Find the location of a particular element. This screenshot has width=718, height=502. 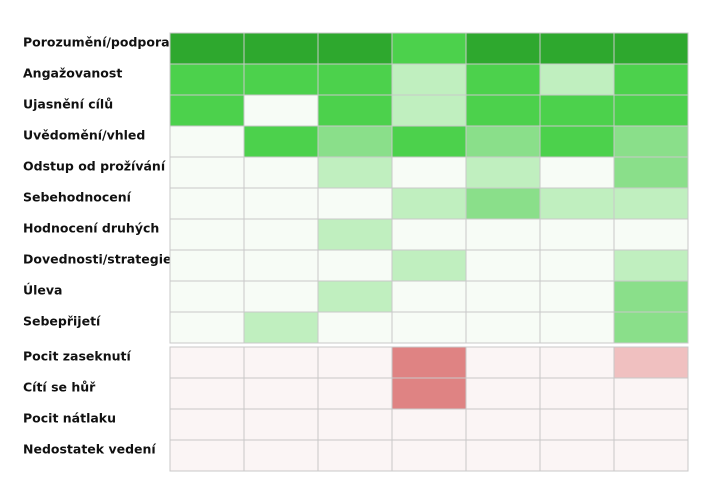

row-label: Hodnocení druhých is located at coordinates (91, 228).